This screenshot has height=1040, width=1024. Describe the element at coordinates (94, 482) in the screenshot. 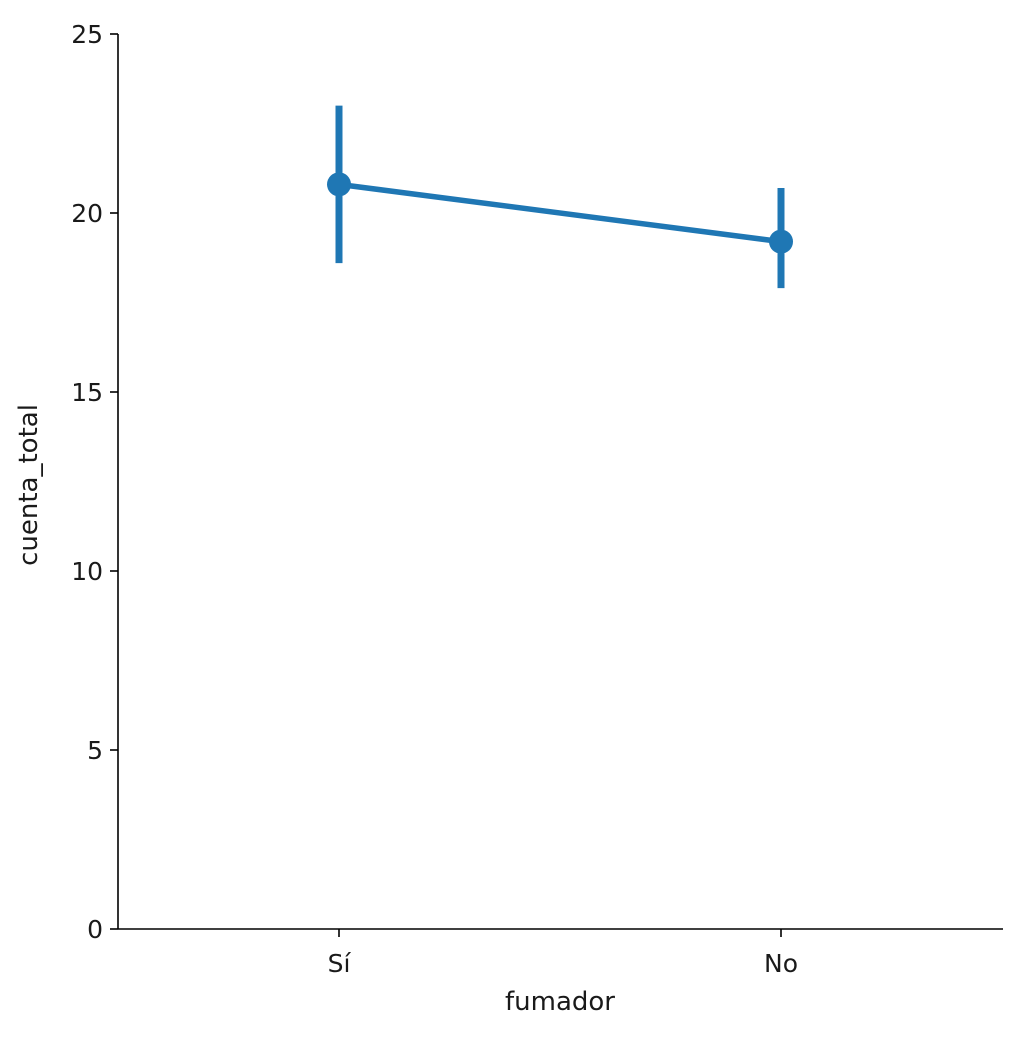

I see `y-ticks: 0 5 10 15 20 25` at that location.